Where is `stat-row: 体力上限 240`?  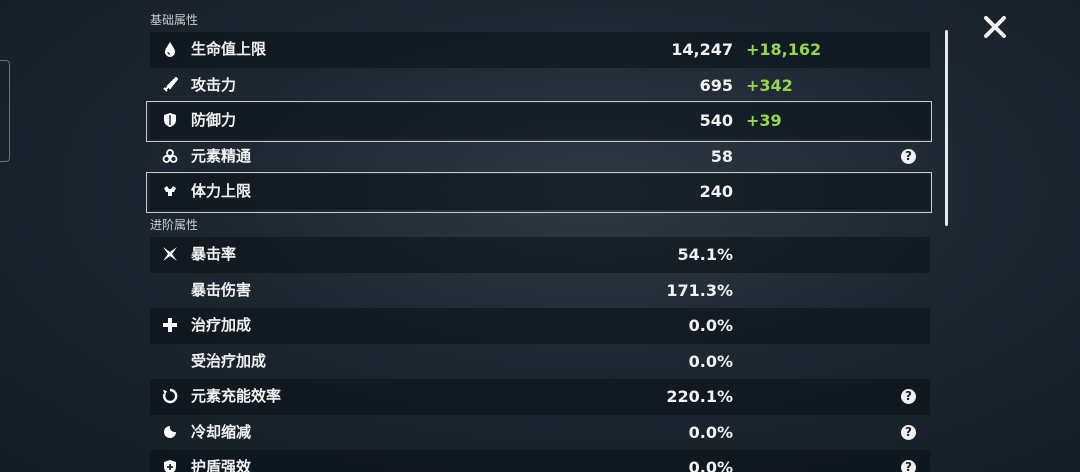 stat-row: 体力上限 240 is located at coordinates (540, 192).